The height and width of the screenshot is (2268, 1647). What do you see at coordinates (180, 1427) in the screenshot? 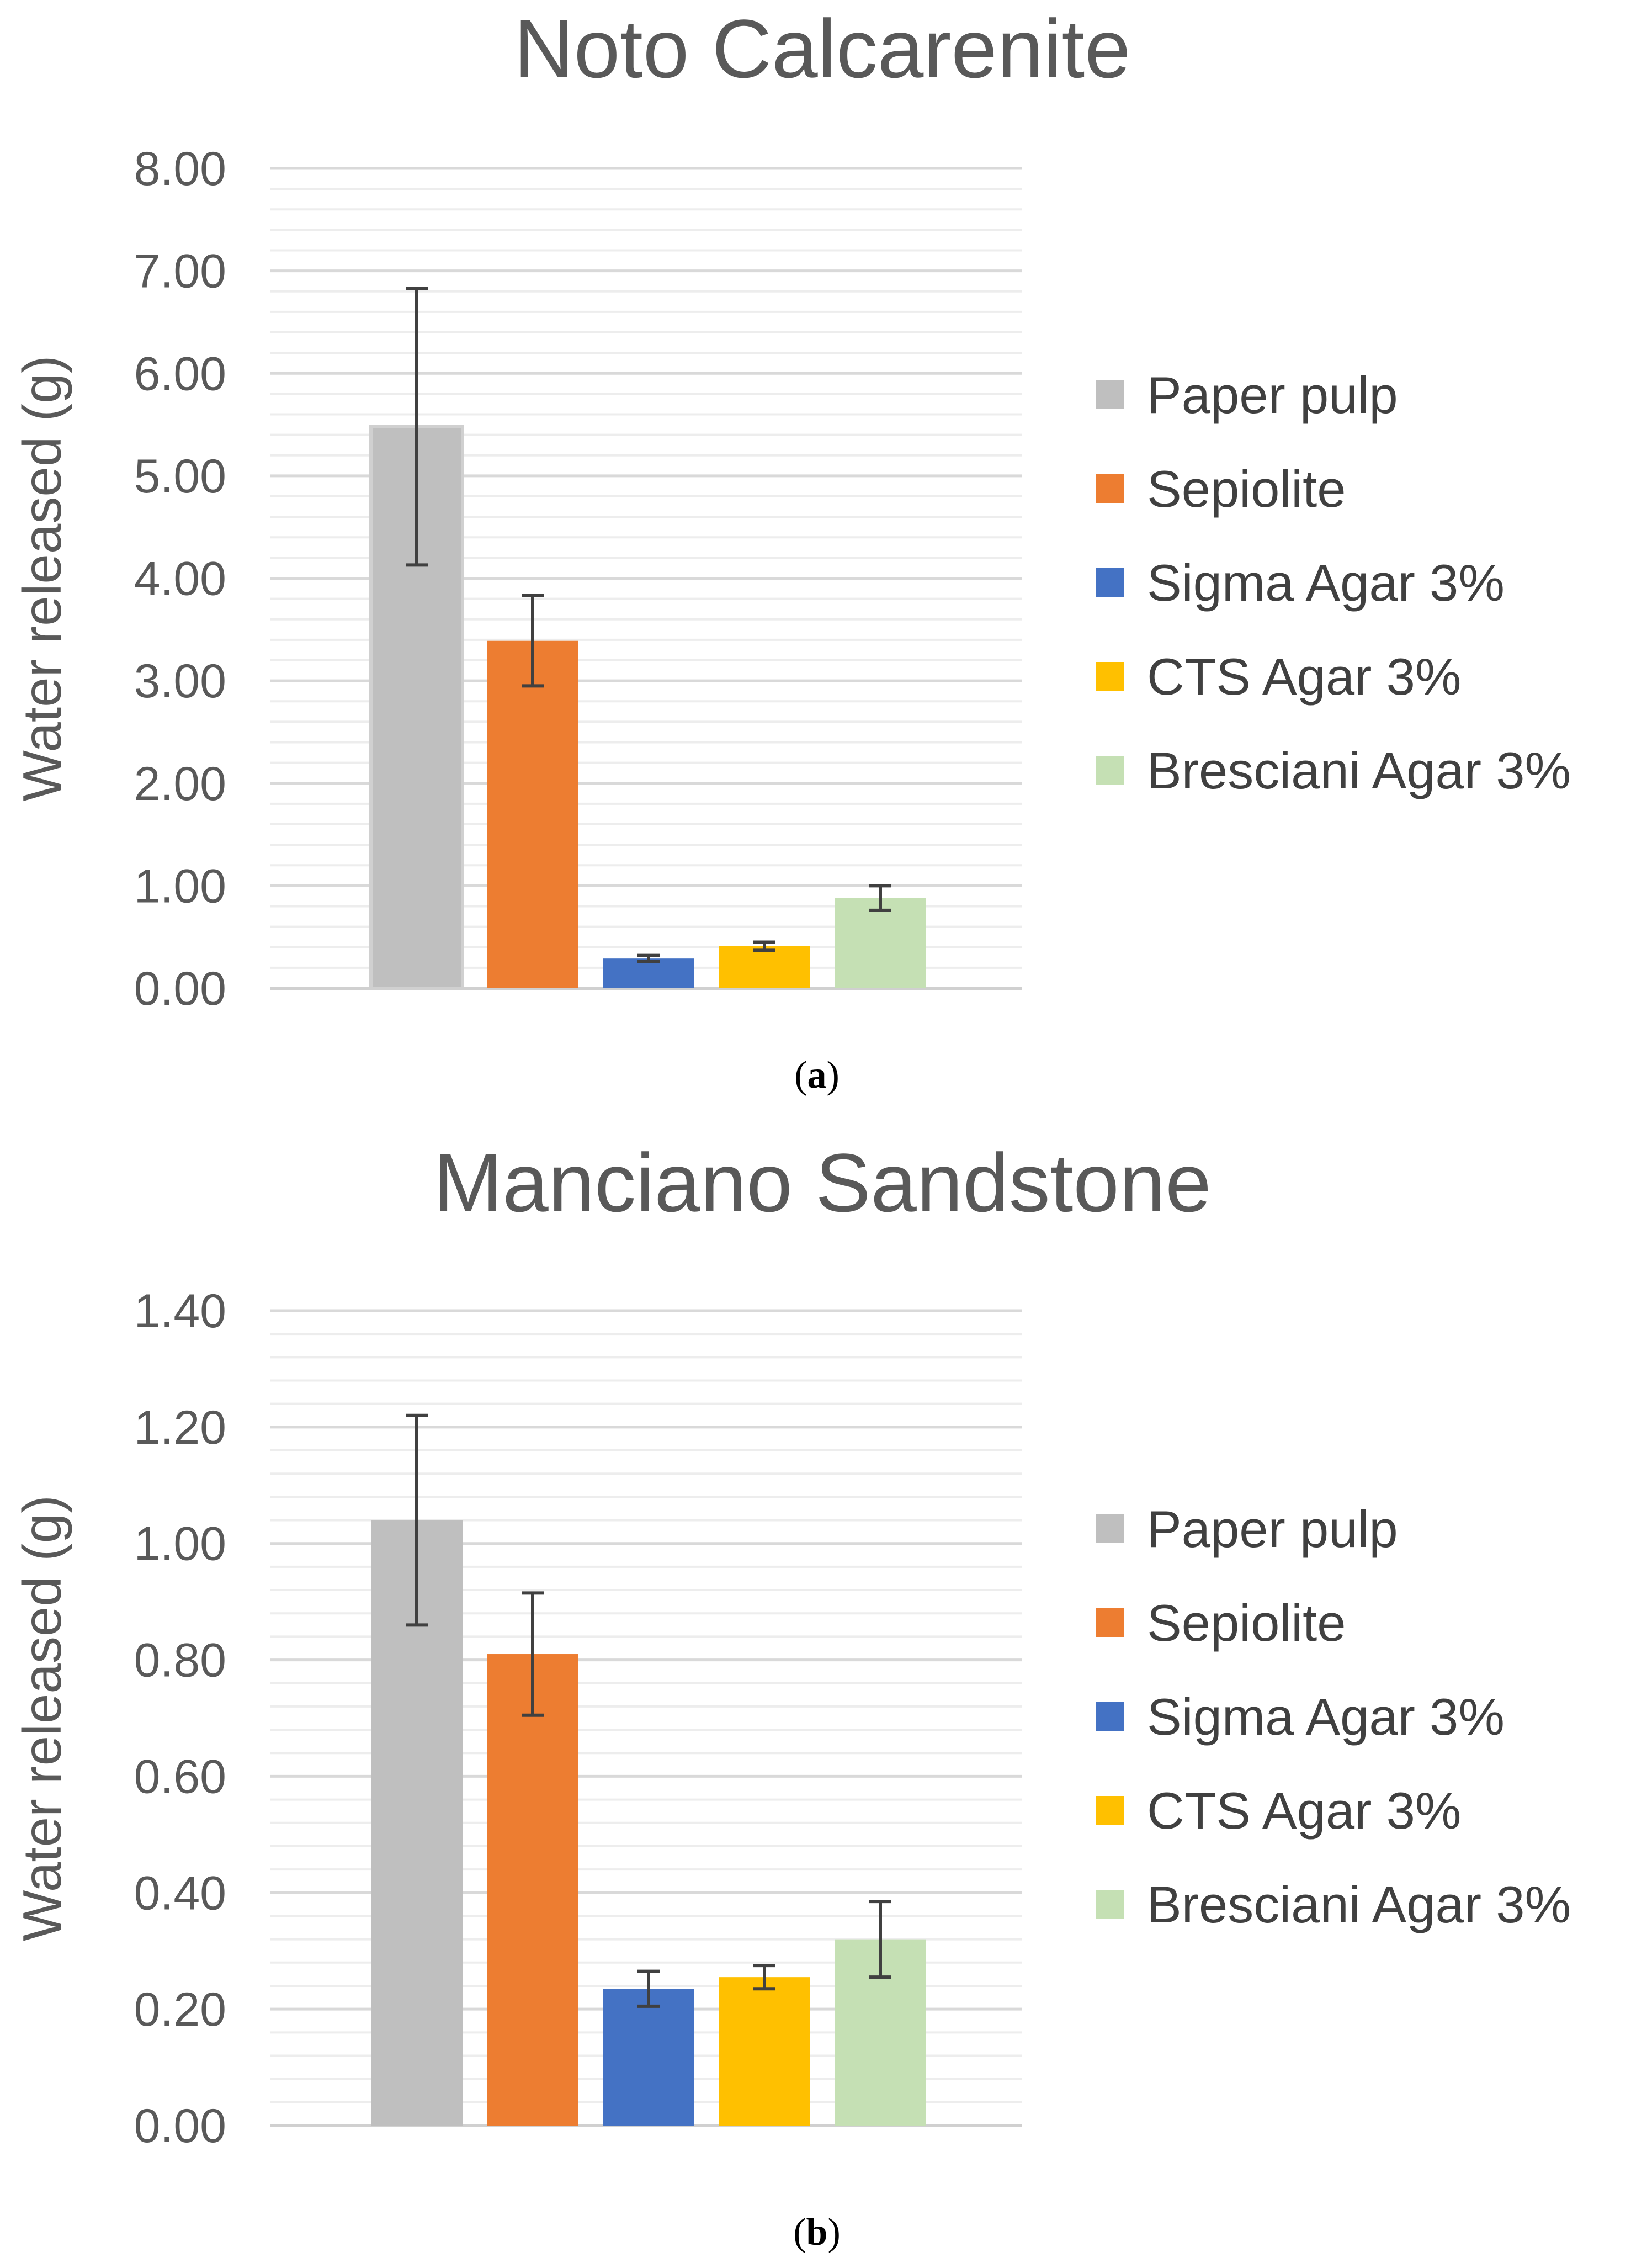
I see `y-tick-label: 1.20` at bounding box center [180, 1427].